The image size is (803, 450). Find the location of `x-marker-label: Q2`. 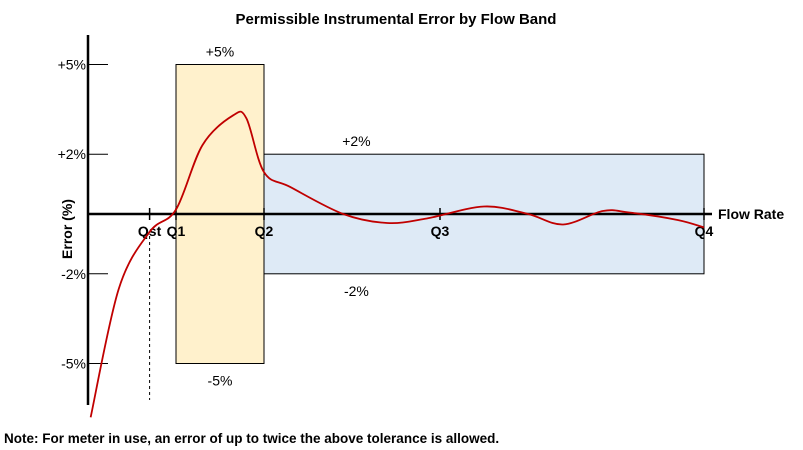

x-marker-label: Q2 is located at coordinates (264, 231).